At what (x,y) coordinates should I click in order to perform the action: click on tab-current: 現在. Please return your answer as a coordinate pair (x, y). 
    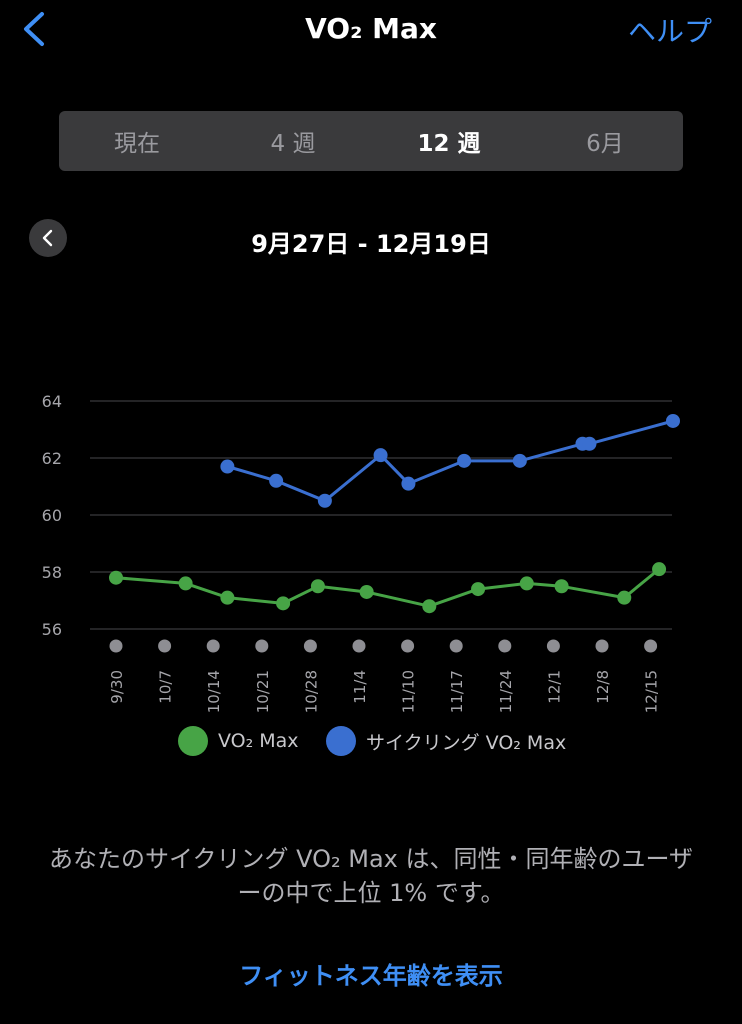
    Looking at the image, I should click on (137, 144).